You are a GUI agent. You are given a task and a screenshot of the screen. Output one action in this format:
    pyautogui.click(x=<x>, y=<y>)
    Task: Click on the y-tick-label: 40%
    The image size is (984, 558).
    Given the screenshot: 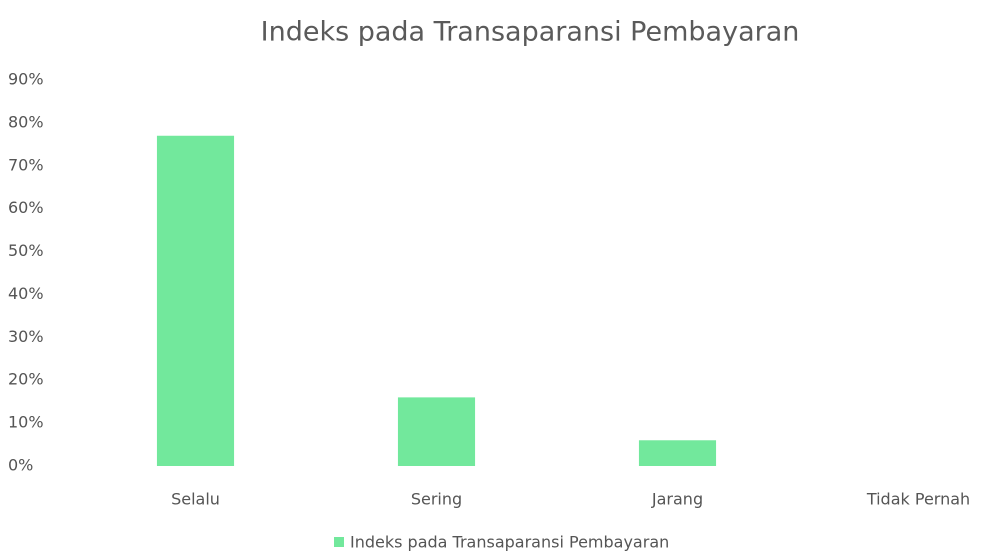 What is the action you would take?
    pyautogui.click(x=26, y=293)
    